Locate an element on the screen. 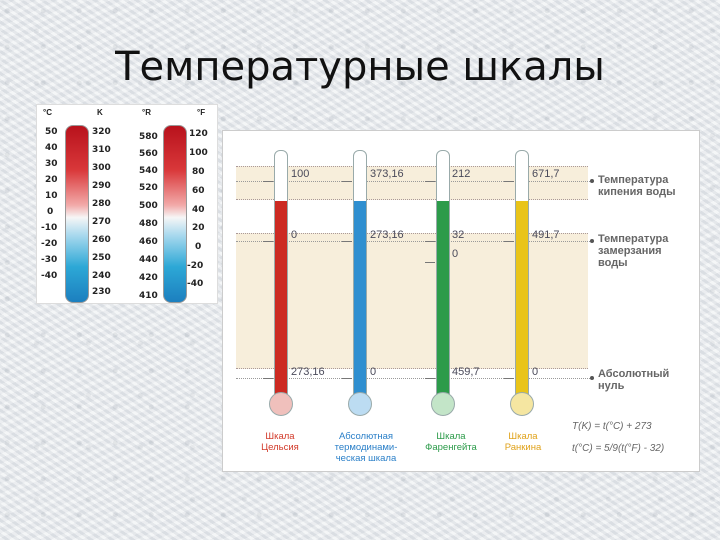 The width and height of the screenshot is (720, 540). k-label: 320 is located at coordinates (101, 132).